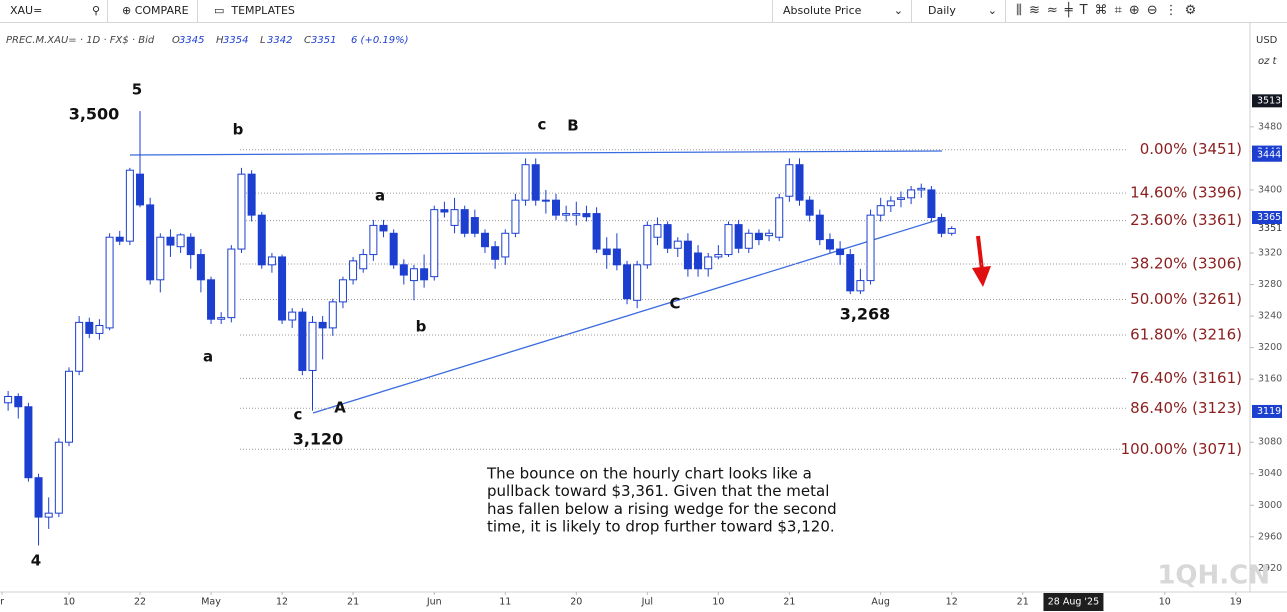 This screenshot has width=1287, height=612. Describe the element at coordinates (576, 602) in the screenshot. I see `x-tick-label: 20` at that location.